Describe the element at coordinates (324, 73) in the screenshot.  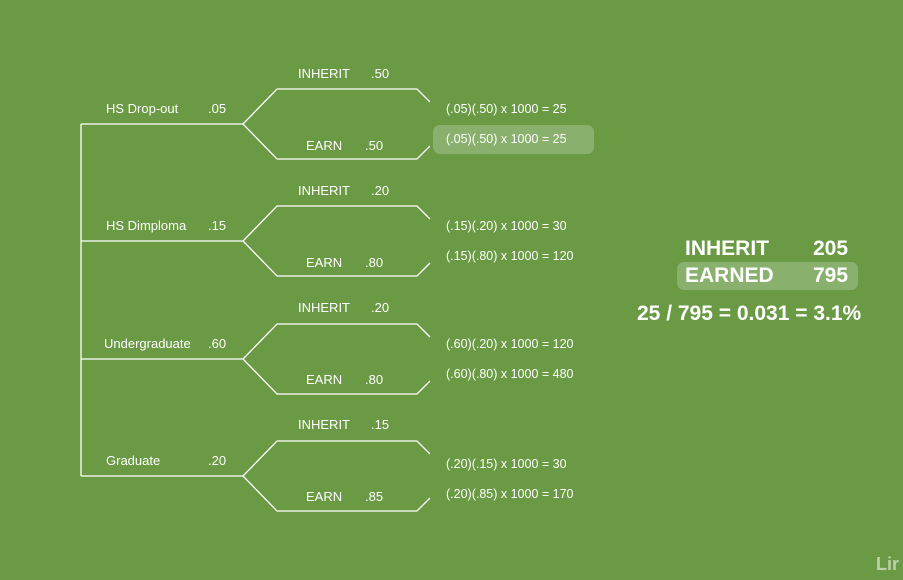
I see `inherit-label-1: INHERIT` at that location.